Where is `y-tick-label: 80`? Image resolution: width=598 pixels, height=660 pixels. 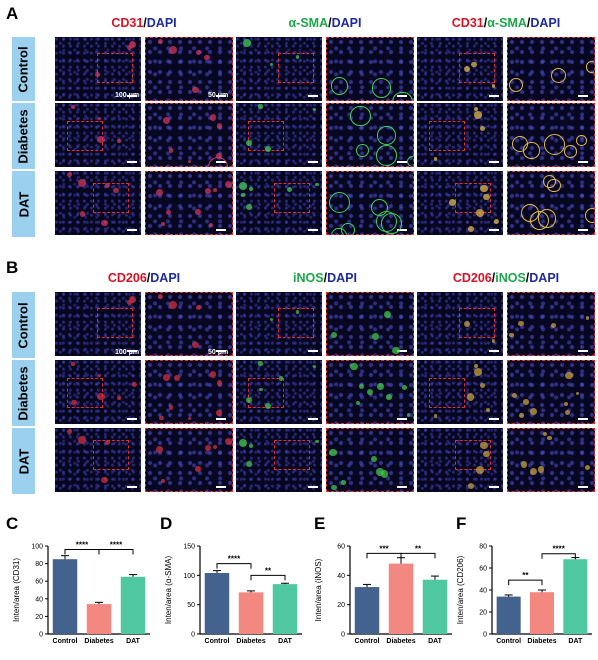 y-tick-label: 80 is located at coordinates (483, 547).